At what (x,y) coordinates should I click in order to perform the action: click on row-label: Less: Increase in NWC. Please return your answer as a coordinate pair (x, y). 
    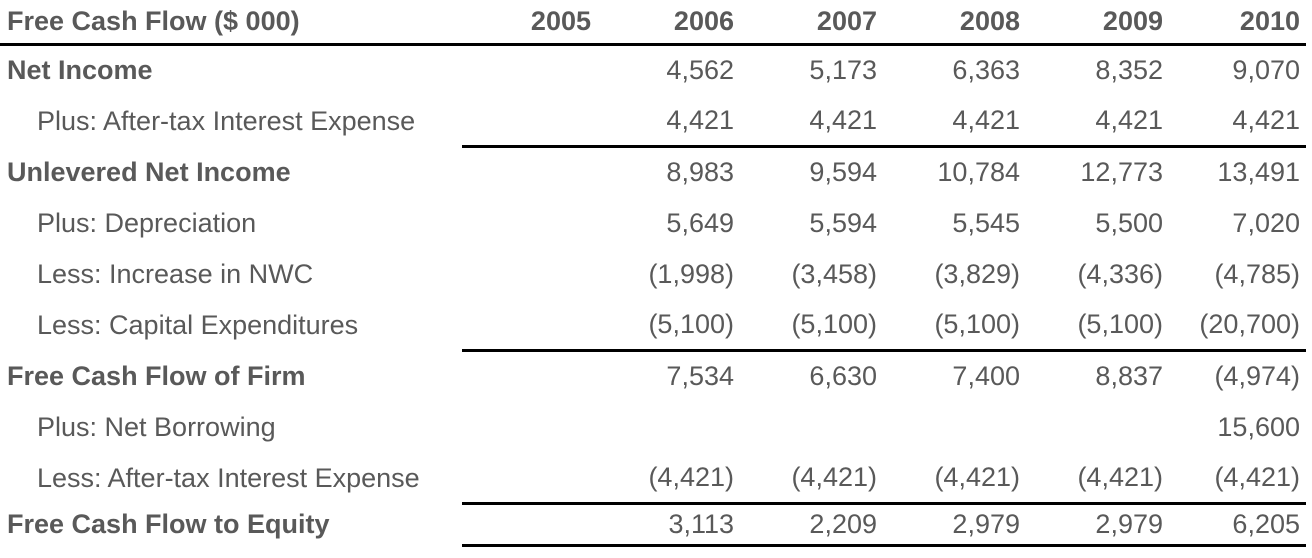
    Looking at the image, I should click on (175, 273).